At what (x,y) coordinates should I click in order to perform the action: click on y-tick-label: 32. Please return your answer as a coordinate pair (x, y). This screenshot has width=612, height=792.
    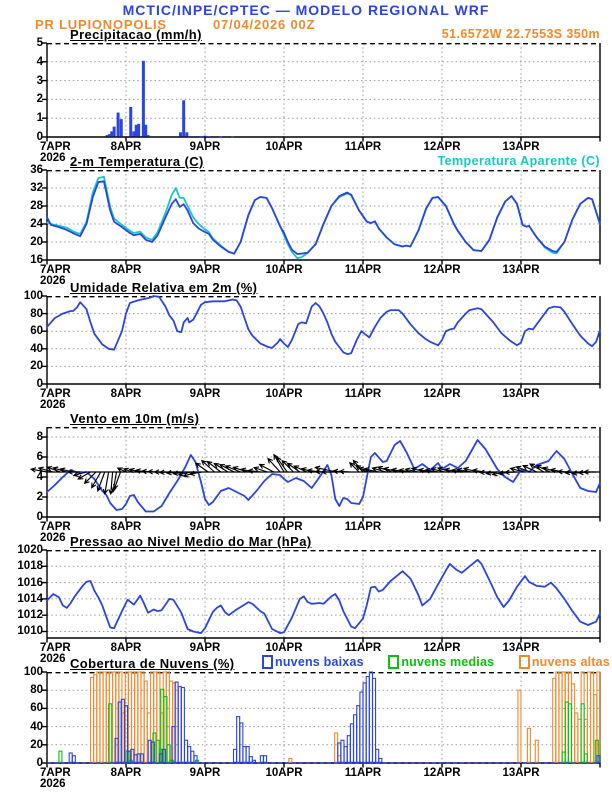
    Looking at the image, I should click on (36, 188).